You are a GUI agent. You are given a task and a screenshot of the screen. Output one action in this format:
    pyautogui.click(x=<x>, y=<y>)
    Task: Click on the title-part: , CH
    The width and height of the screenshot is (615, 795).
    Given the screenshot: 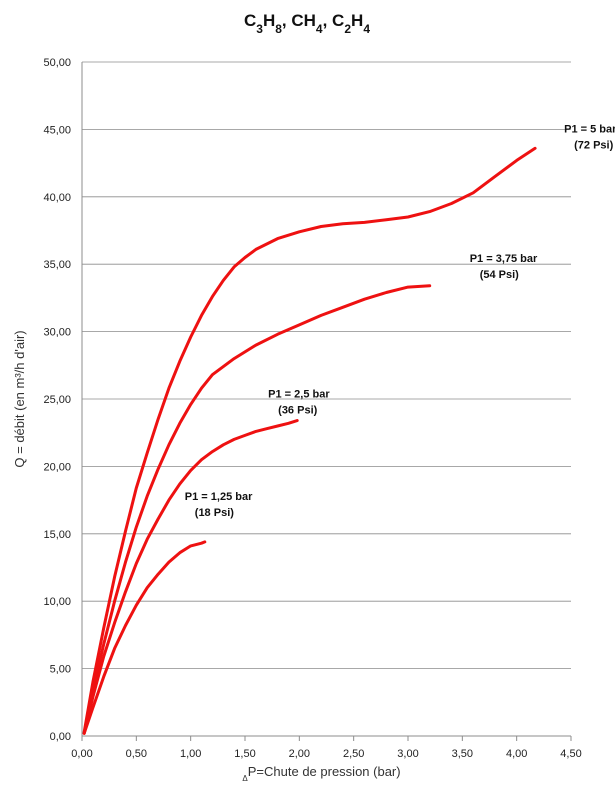 What is the action you would take?
    pyautogui.click(x=299, y=20)
    